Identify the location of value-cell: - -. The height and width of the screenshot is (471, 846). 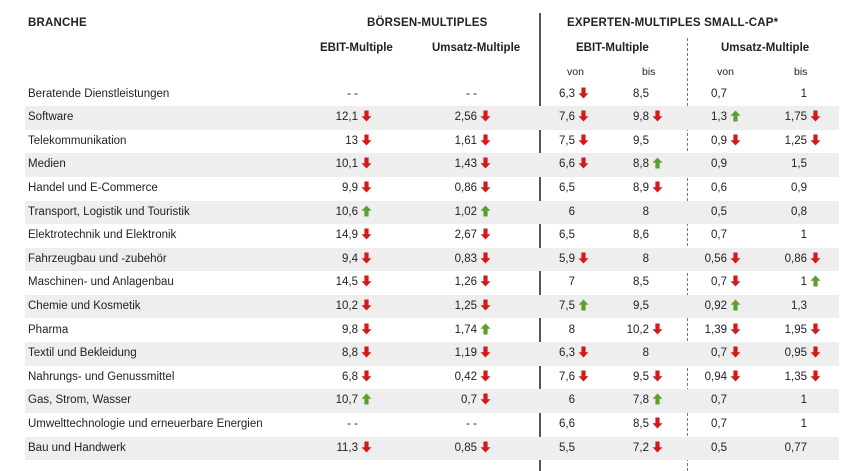
(359, 425).